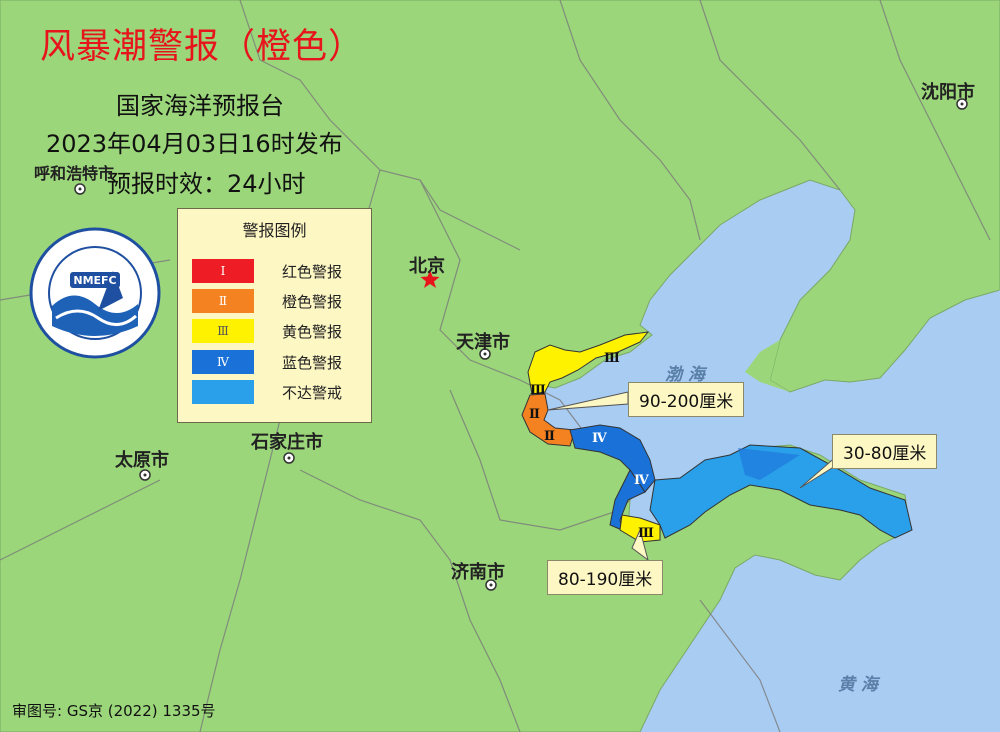  I want to click on zone-label-3: Ⅱ, so click(534, 414).